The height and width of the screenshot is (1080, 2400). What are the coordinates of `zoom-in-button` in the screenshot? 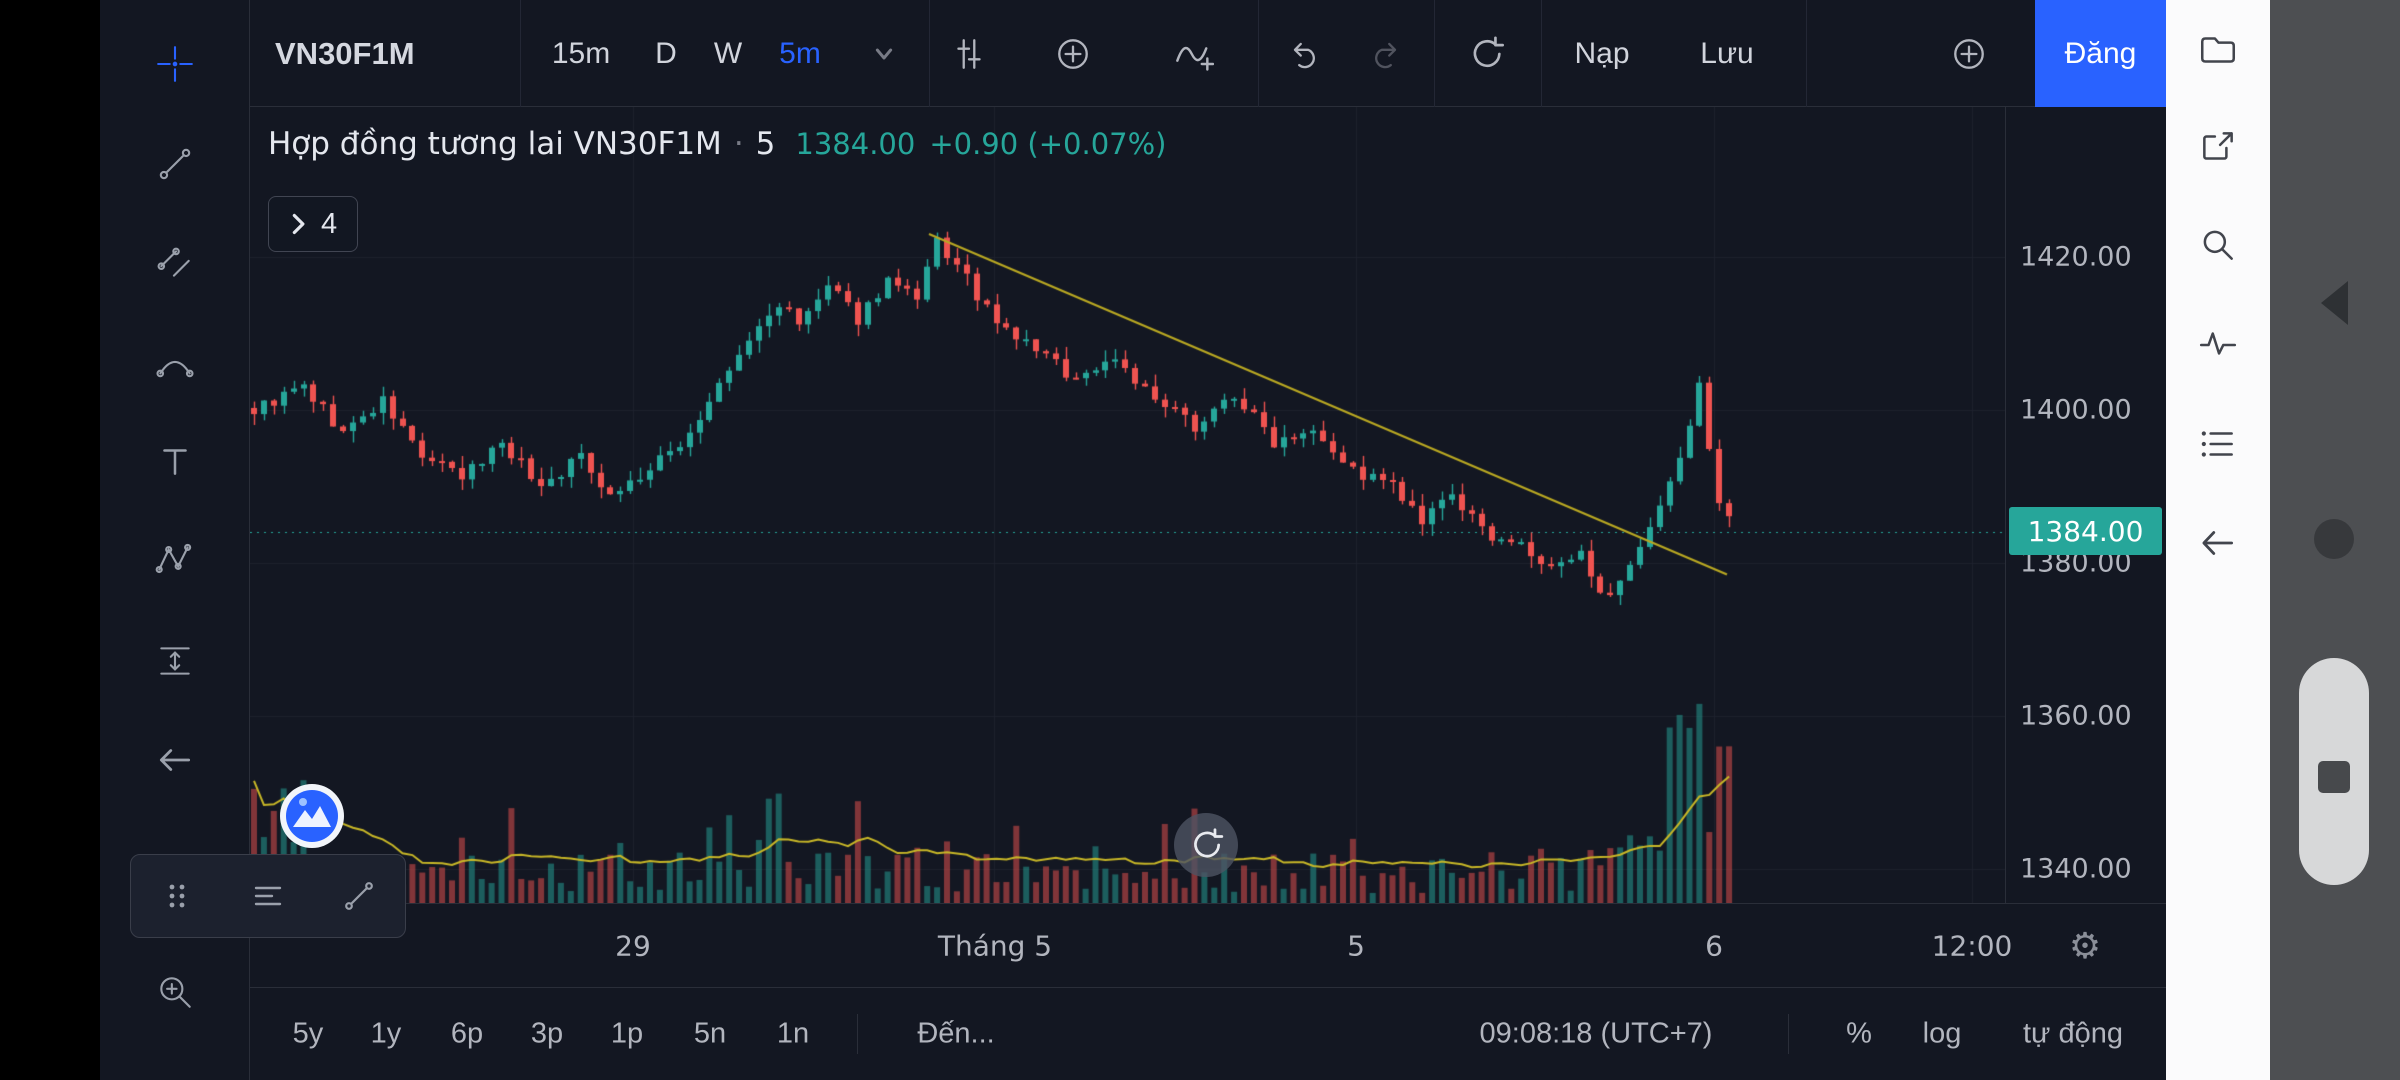 It's located at (175, 992).